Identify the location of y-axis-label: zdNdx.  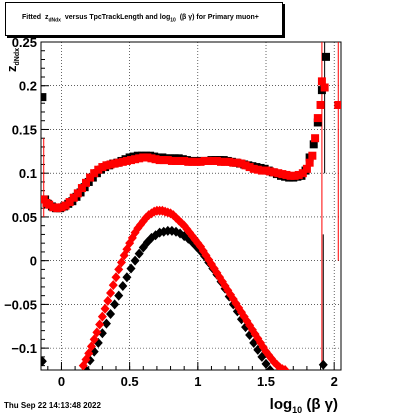
(12, 60).